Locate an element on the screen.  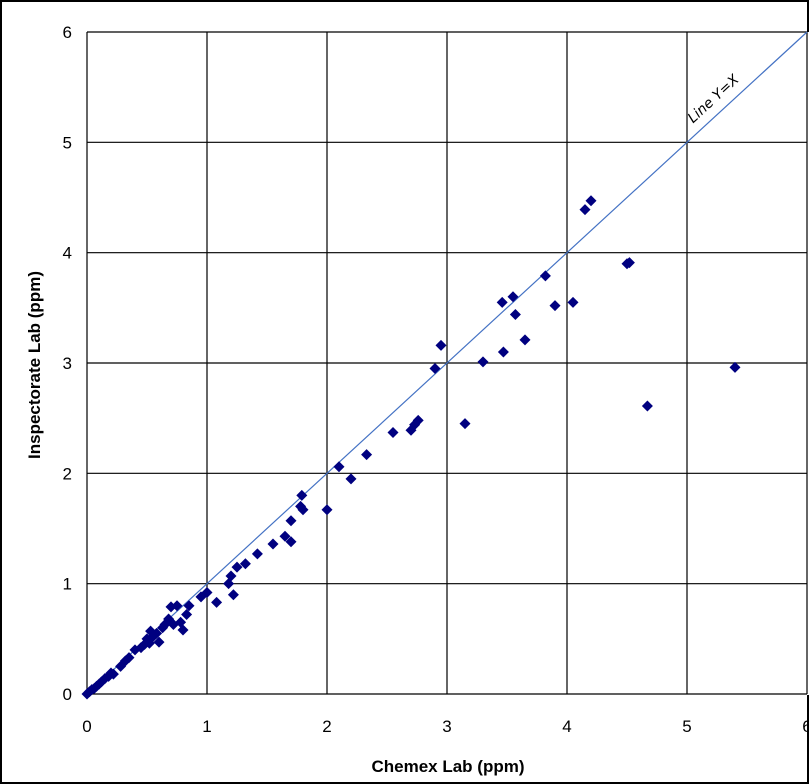
y-tick-label-6: 6 is located at coordinates (67, 32).